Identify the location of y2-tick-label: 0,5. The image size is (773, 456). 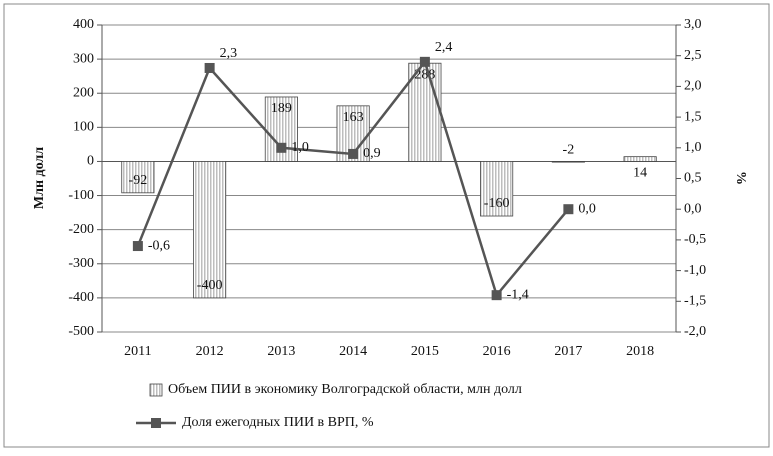
(693, 178).